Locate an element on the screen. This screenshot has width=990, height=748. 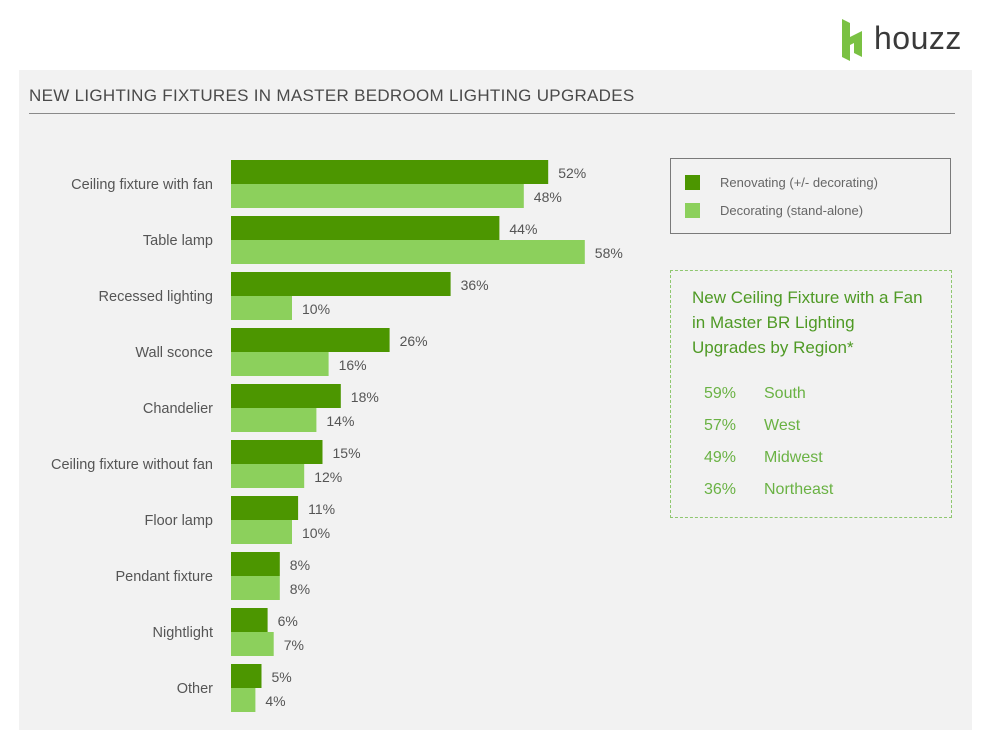
value-label-decorating-other: 4% is located at coordinates (275, 701).